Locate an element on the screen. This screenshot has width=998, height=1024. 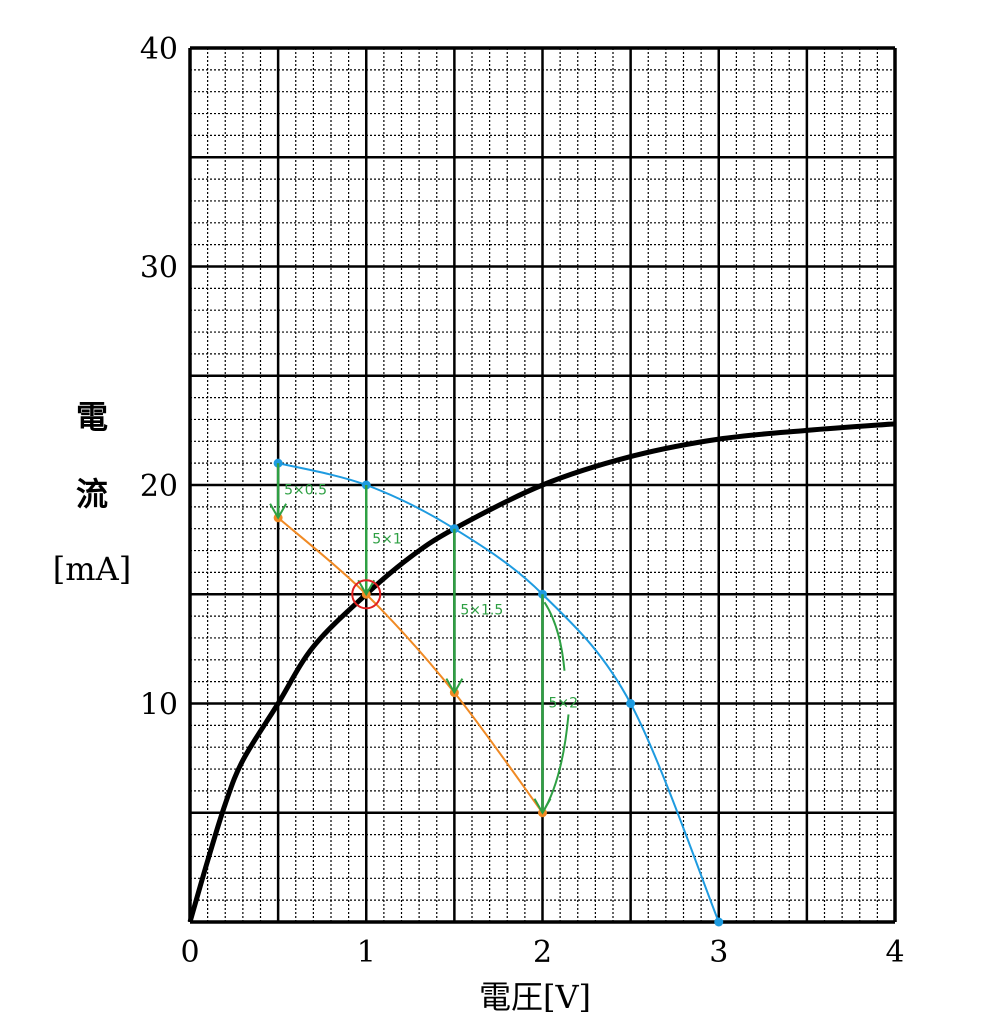
y-tick-label: 30 is located at coordinates (159, 268).